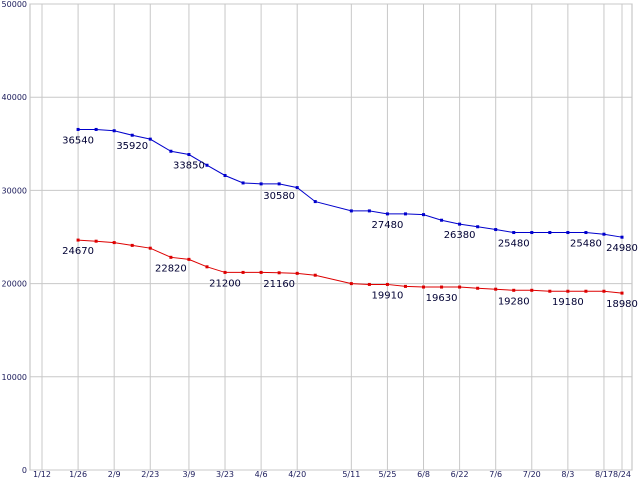 The height and width of the screenshot is (480, 640). I want to click on data-label: 18980, so click(622, 304).